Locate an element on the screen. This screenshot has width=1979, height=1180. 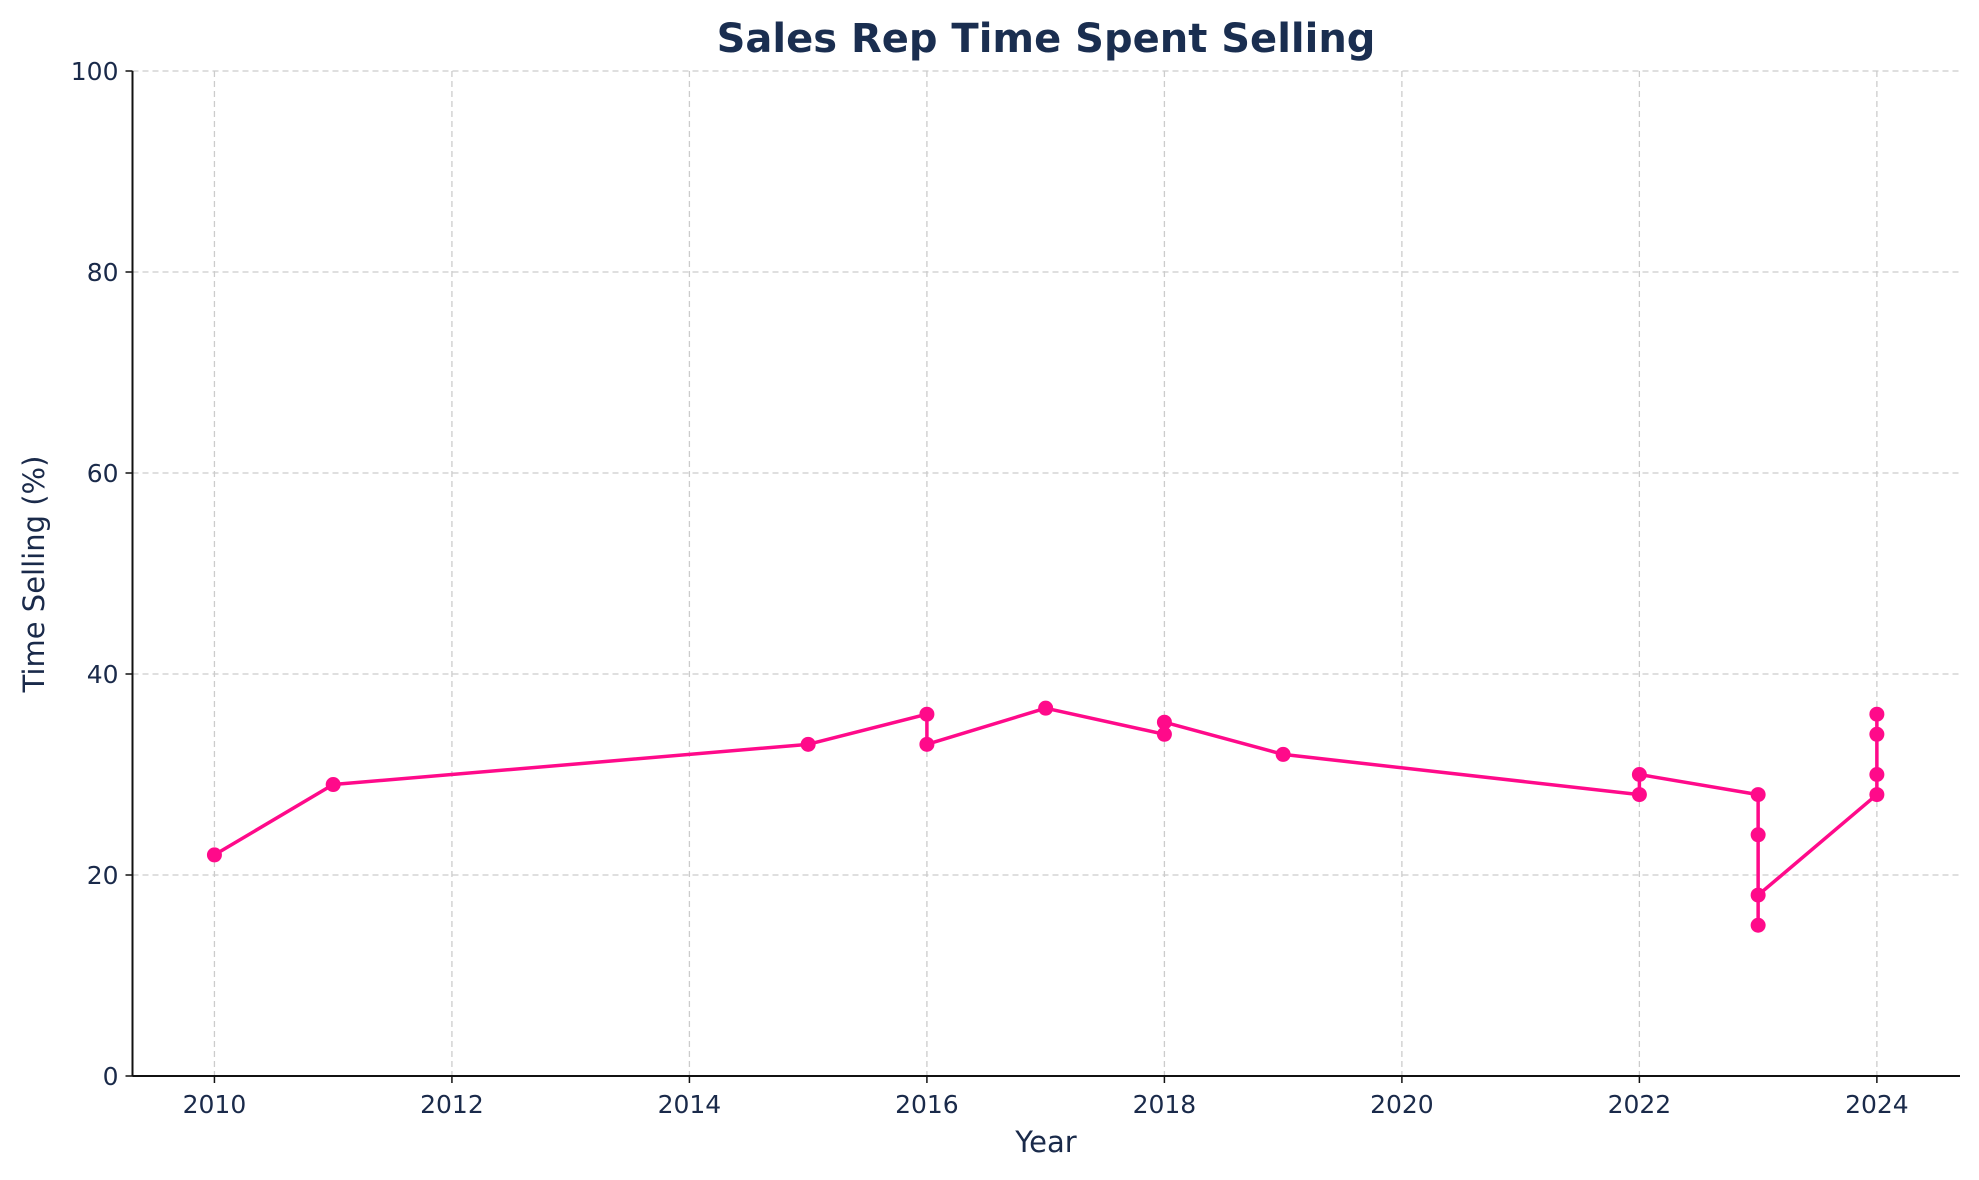
x-tick-label: 2012 is located at coordinates (452, 1104).